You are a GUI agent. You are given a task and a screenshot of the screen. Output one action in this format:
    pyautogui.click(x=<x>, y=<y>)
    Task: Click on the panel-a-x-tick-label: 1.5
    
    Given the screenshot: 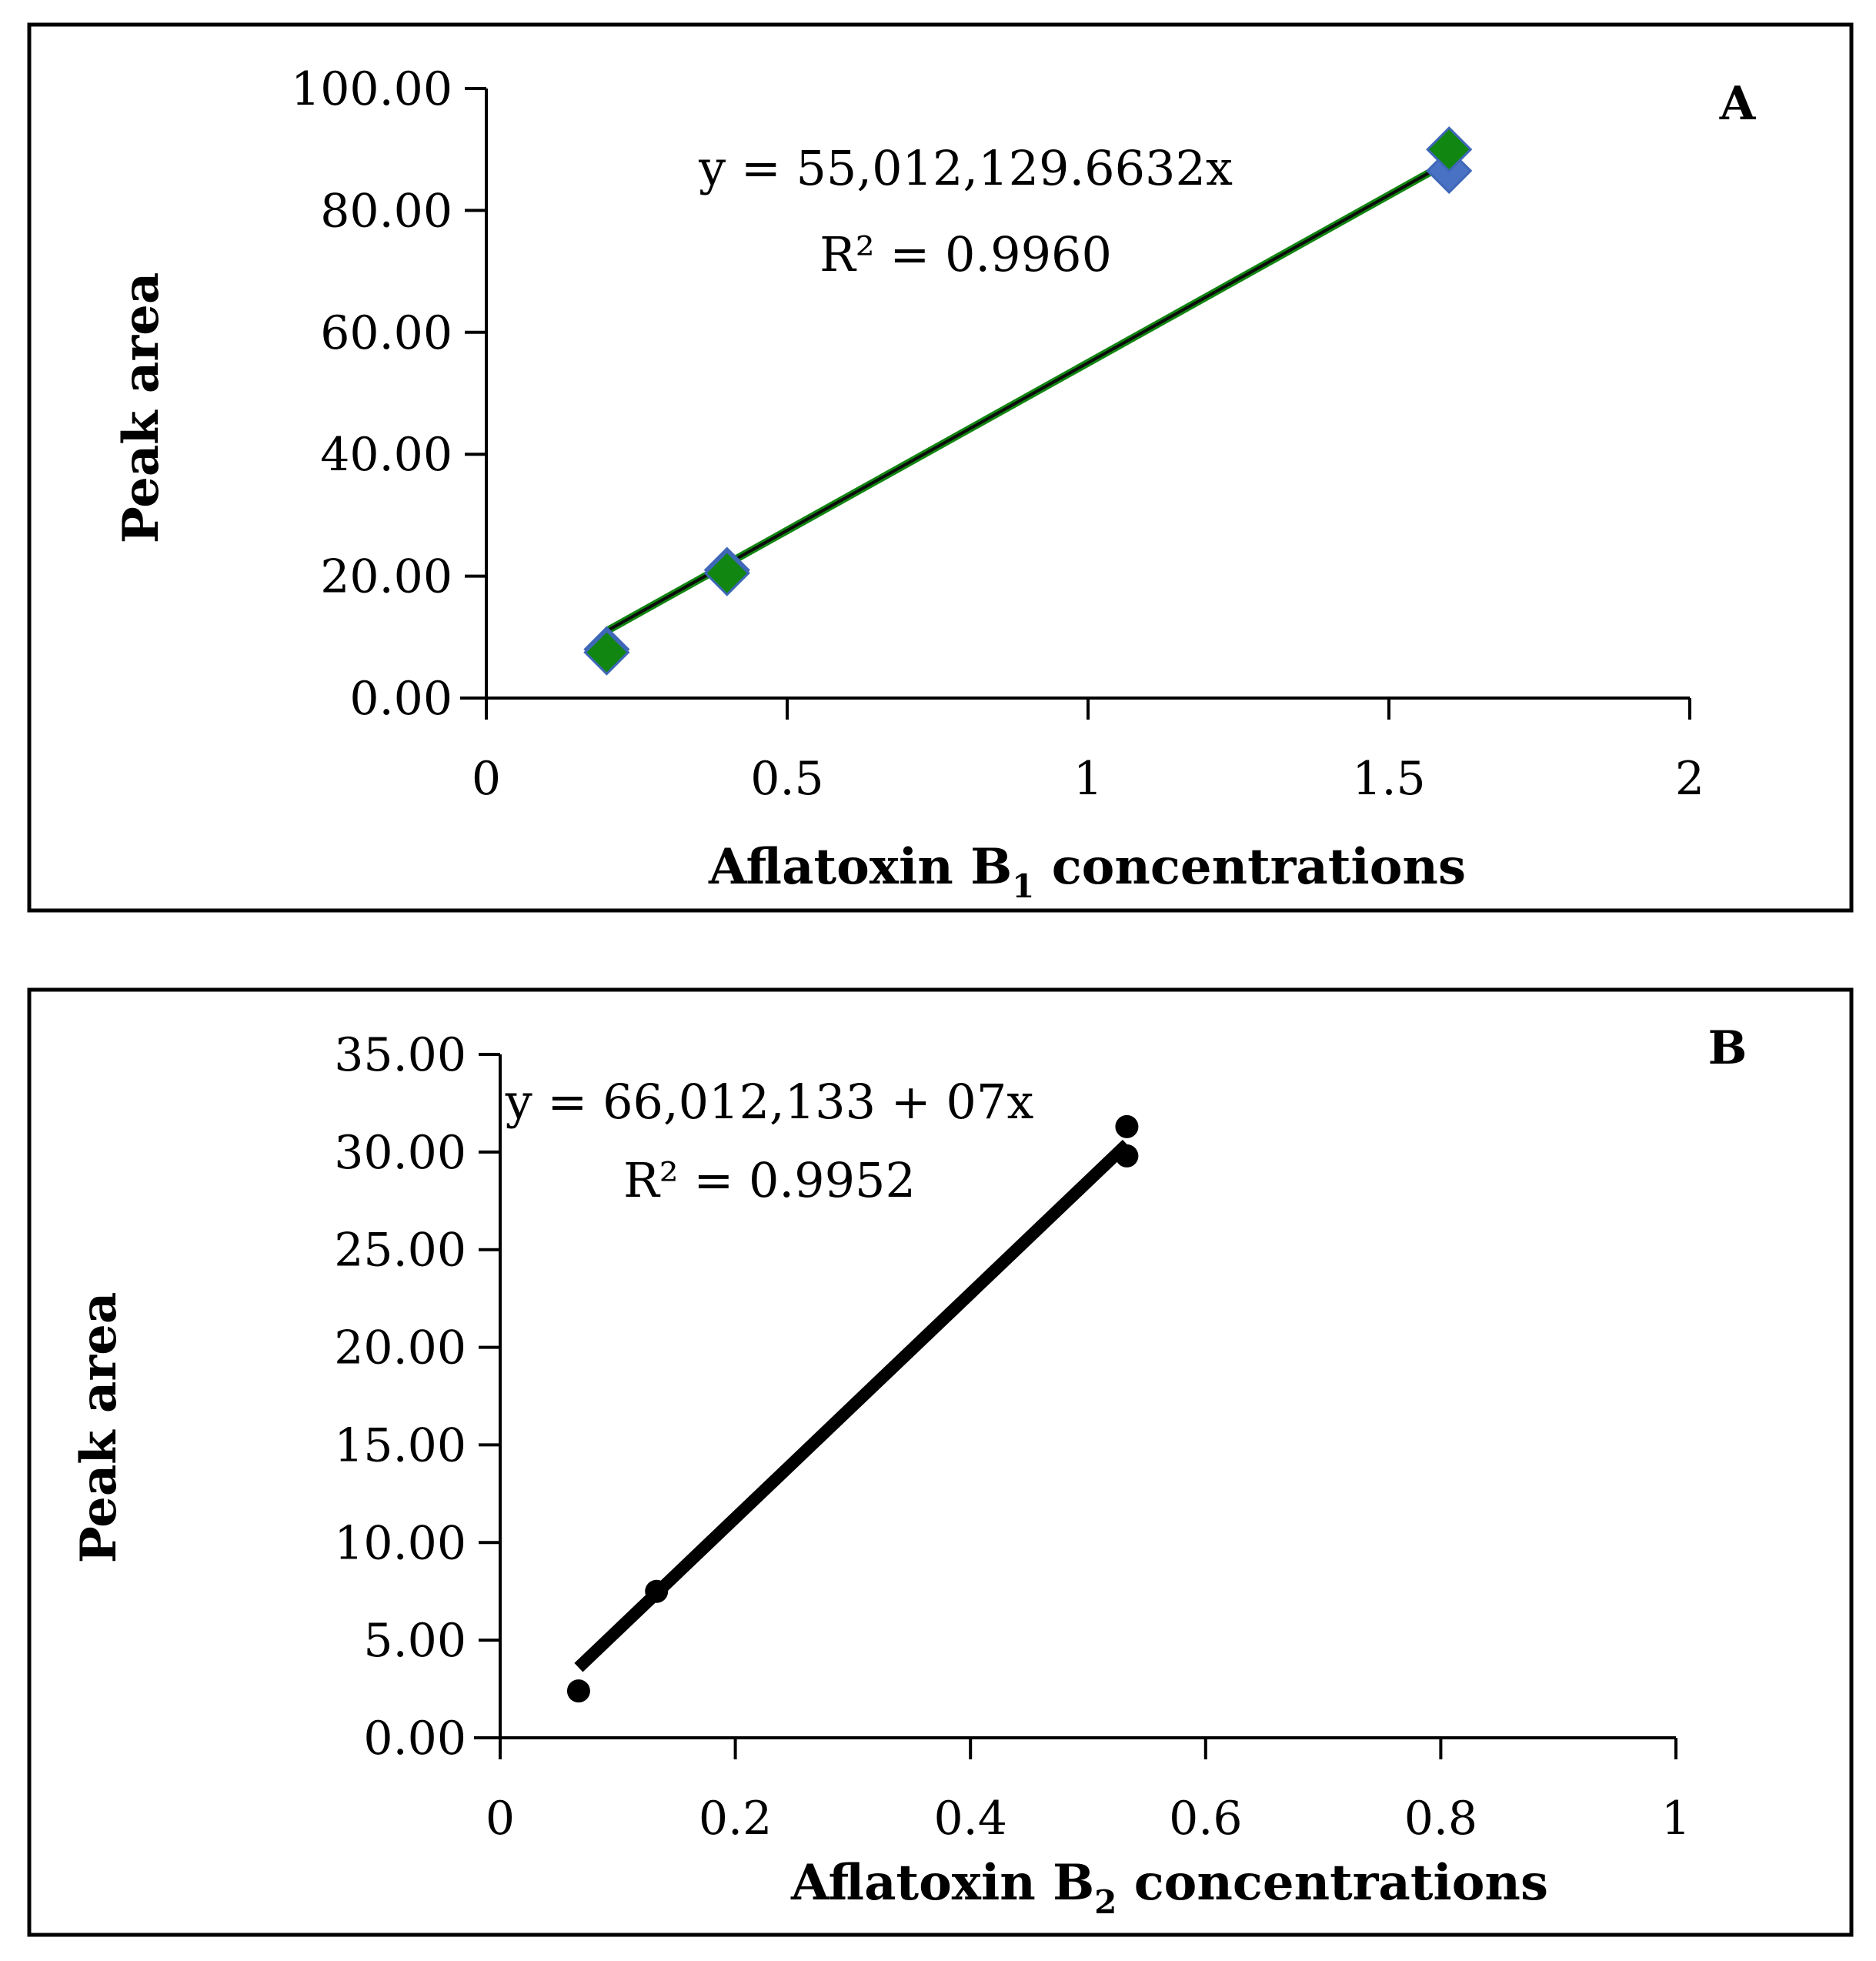 What is the action you would take?
    pyautogui.click(x=1389, y=779)
    